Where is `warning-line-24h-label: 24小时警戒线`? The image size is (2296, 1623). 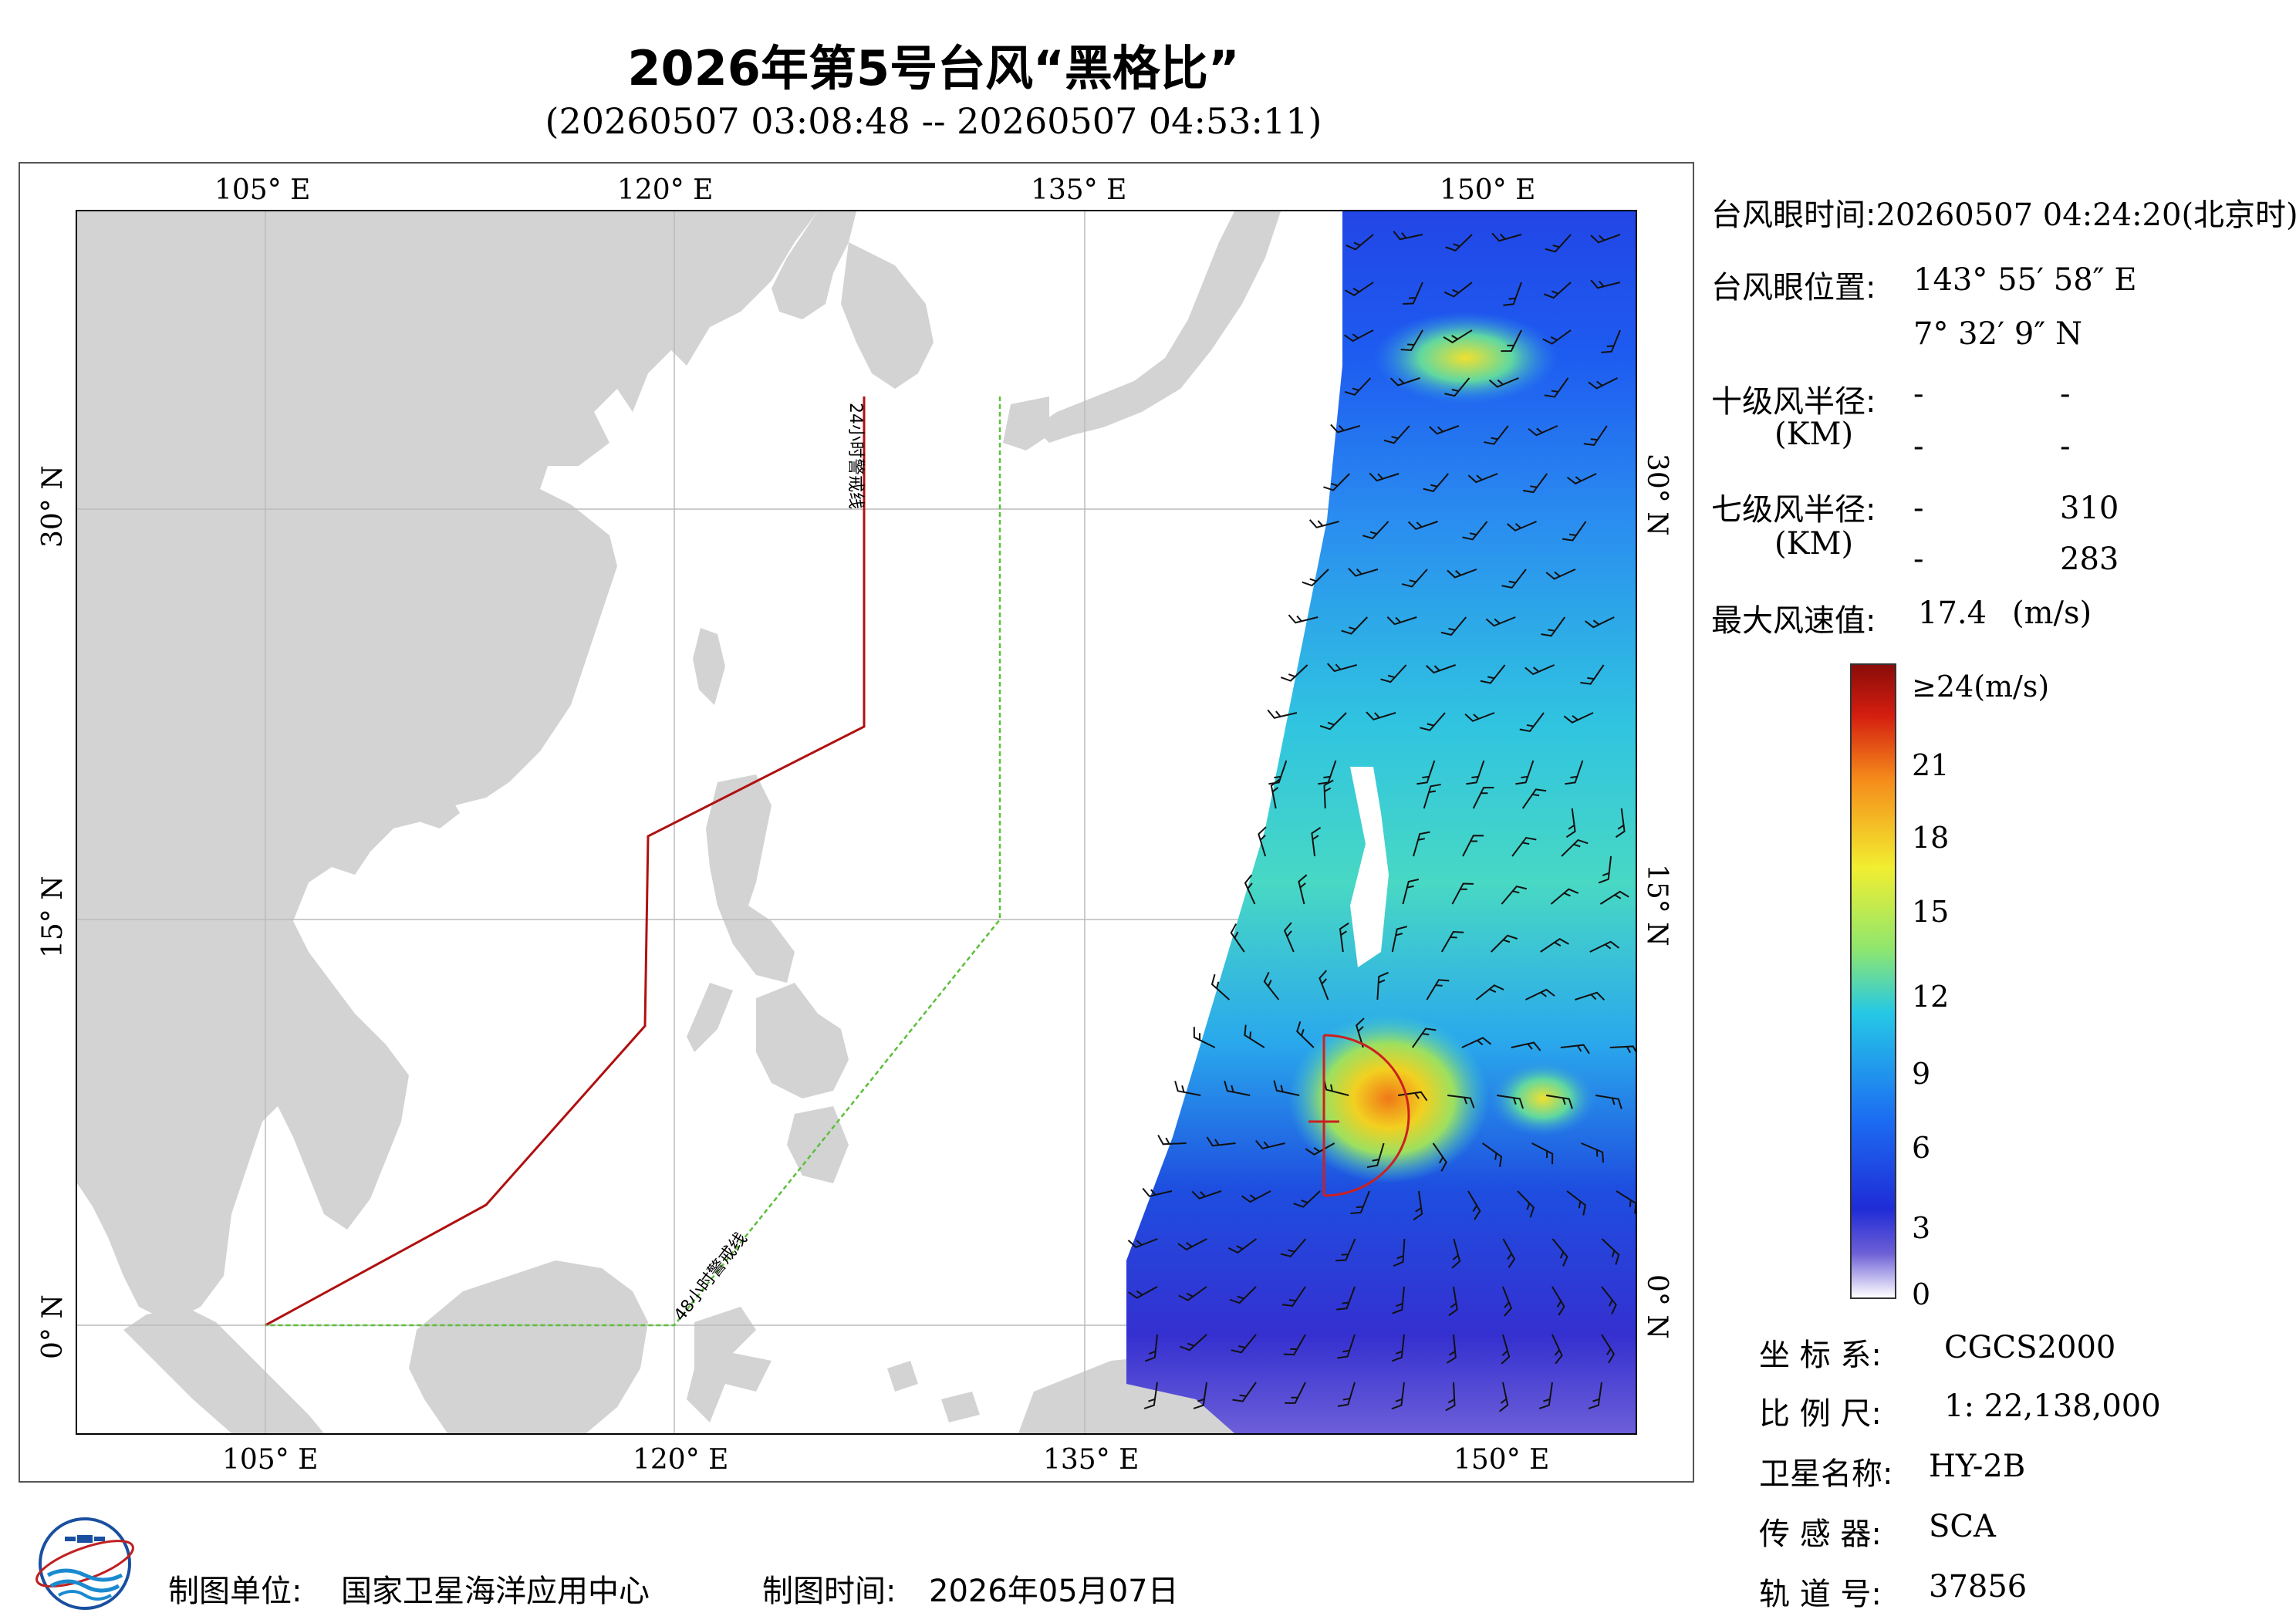
warning-line-24h-label: 24小时警戒线 is located at coordinates (855, 456).